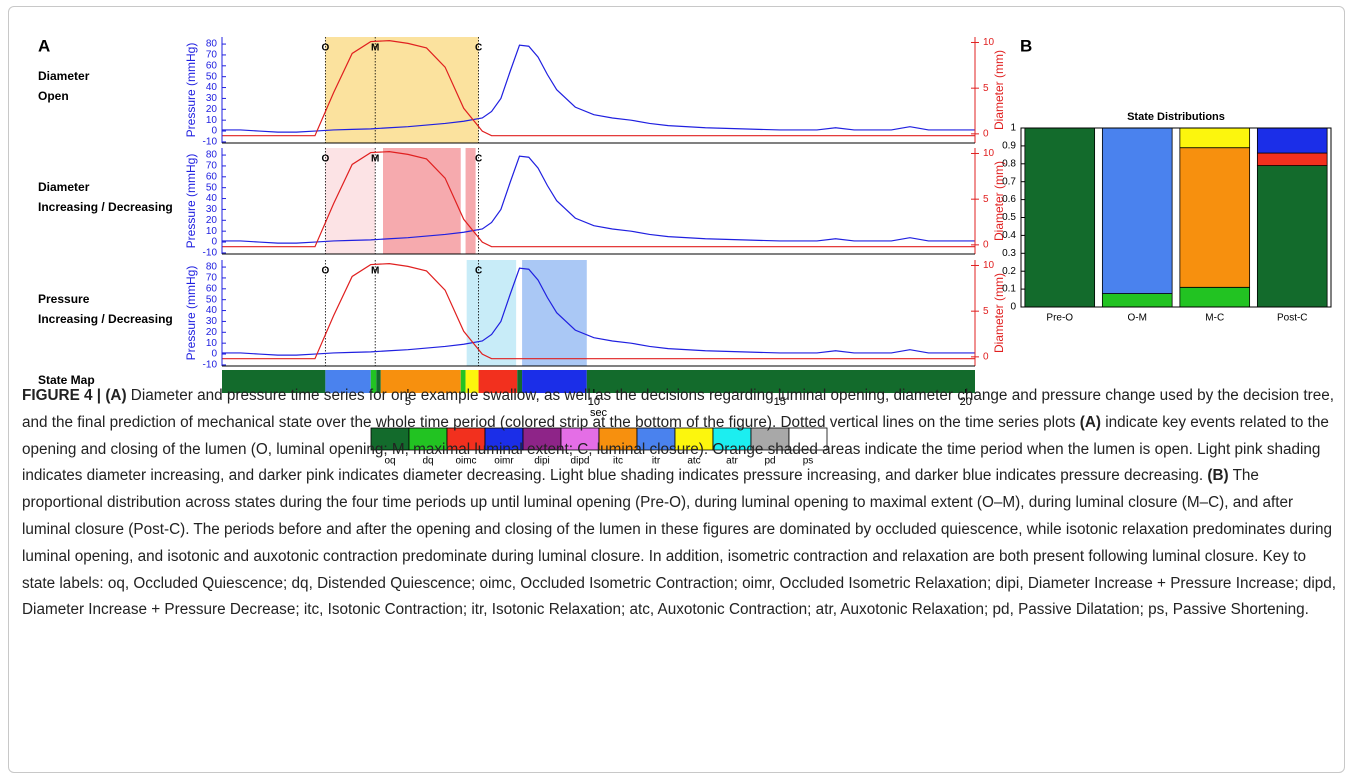 Image resolution: width=1355 pixels, height=781 pixels. Describe the element at coordinates (1214, 318) in the screenshot. I see `x-tick-label: M-C` at that location.